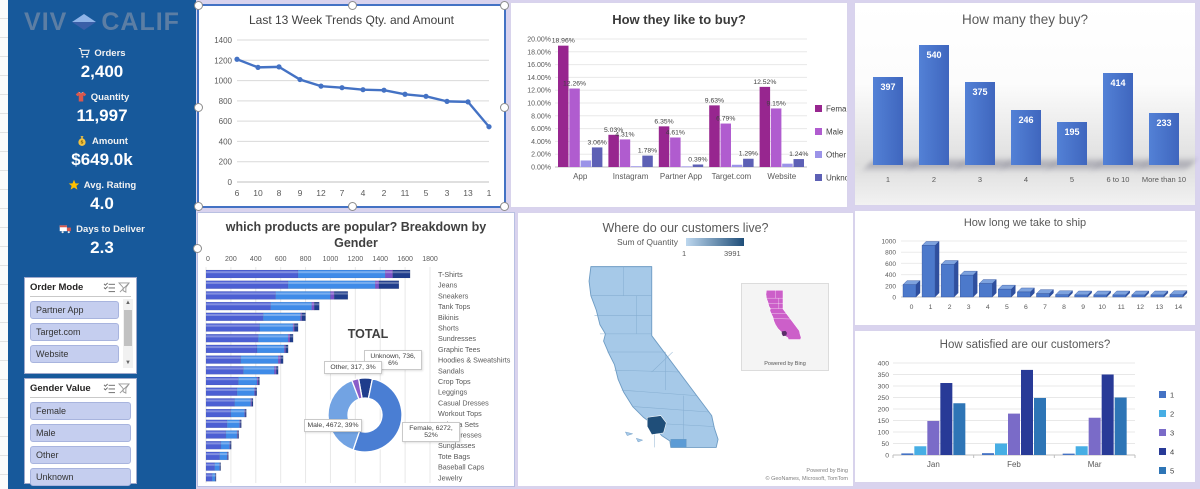 The height and width of the screenshot is (489, 1200). What do you see at coordinates (678, 443) in the screenshot?
I see `map-region-mid` at bounding box center [678, 443].